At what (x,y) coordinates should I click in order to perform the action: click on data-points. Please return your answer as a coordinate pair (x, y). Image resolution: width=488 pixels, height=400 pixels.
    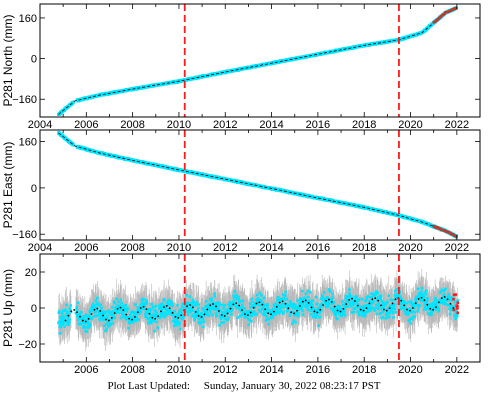
    Looking at the image, I should click on (258, 310).